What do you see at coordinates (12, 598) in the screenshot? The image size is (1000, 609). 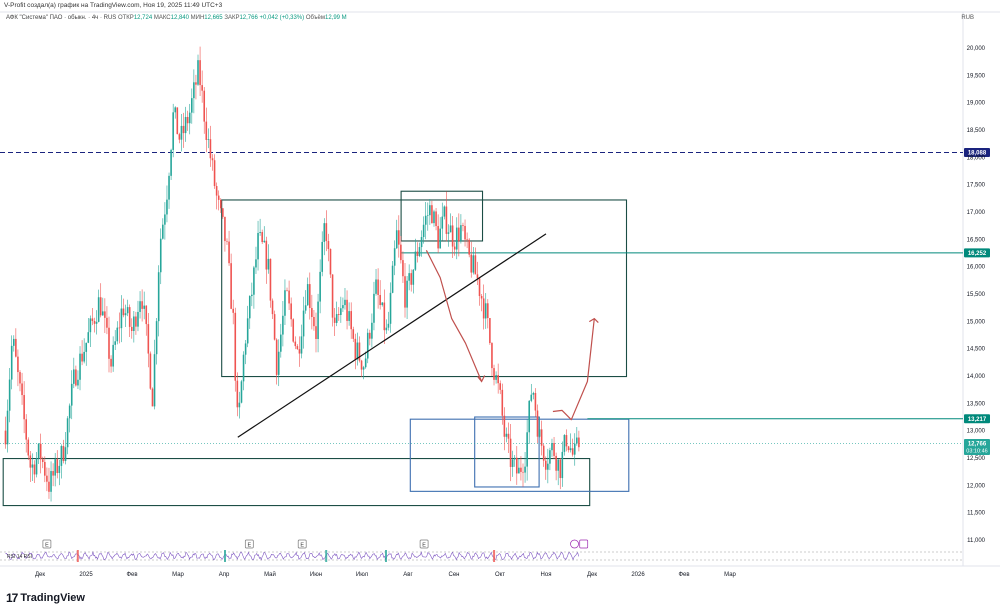 I see `tradingview-logo-icon: 17` at bounding box center [12, 598].